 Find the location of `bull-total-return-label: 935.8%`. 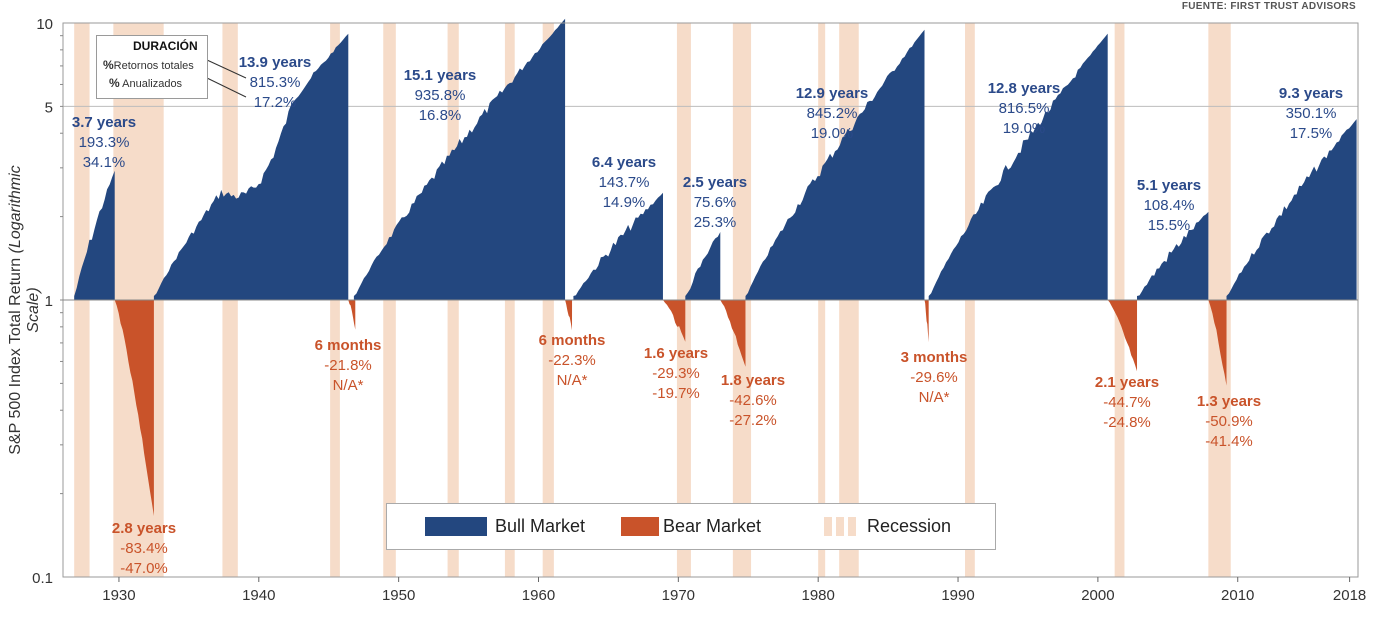

bull-total-return-label: 935.8% is located at coordinates (440, 95).